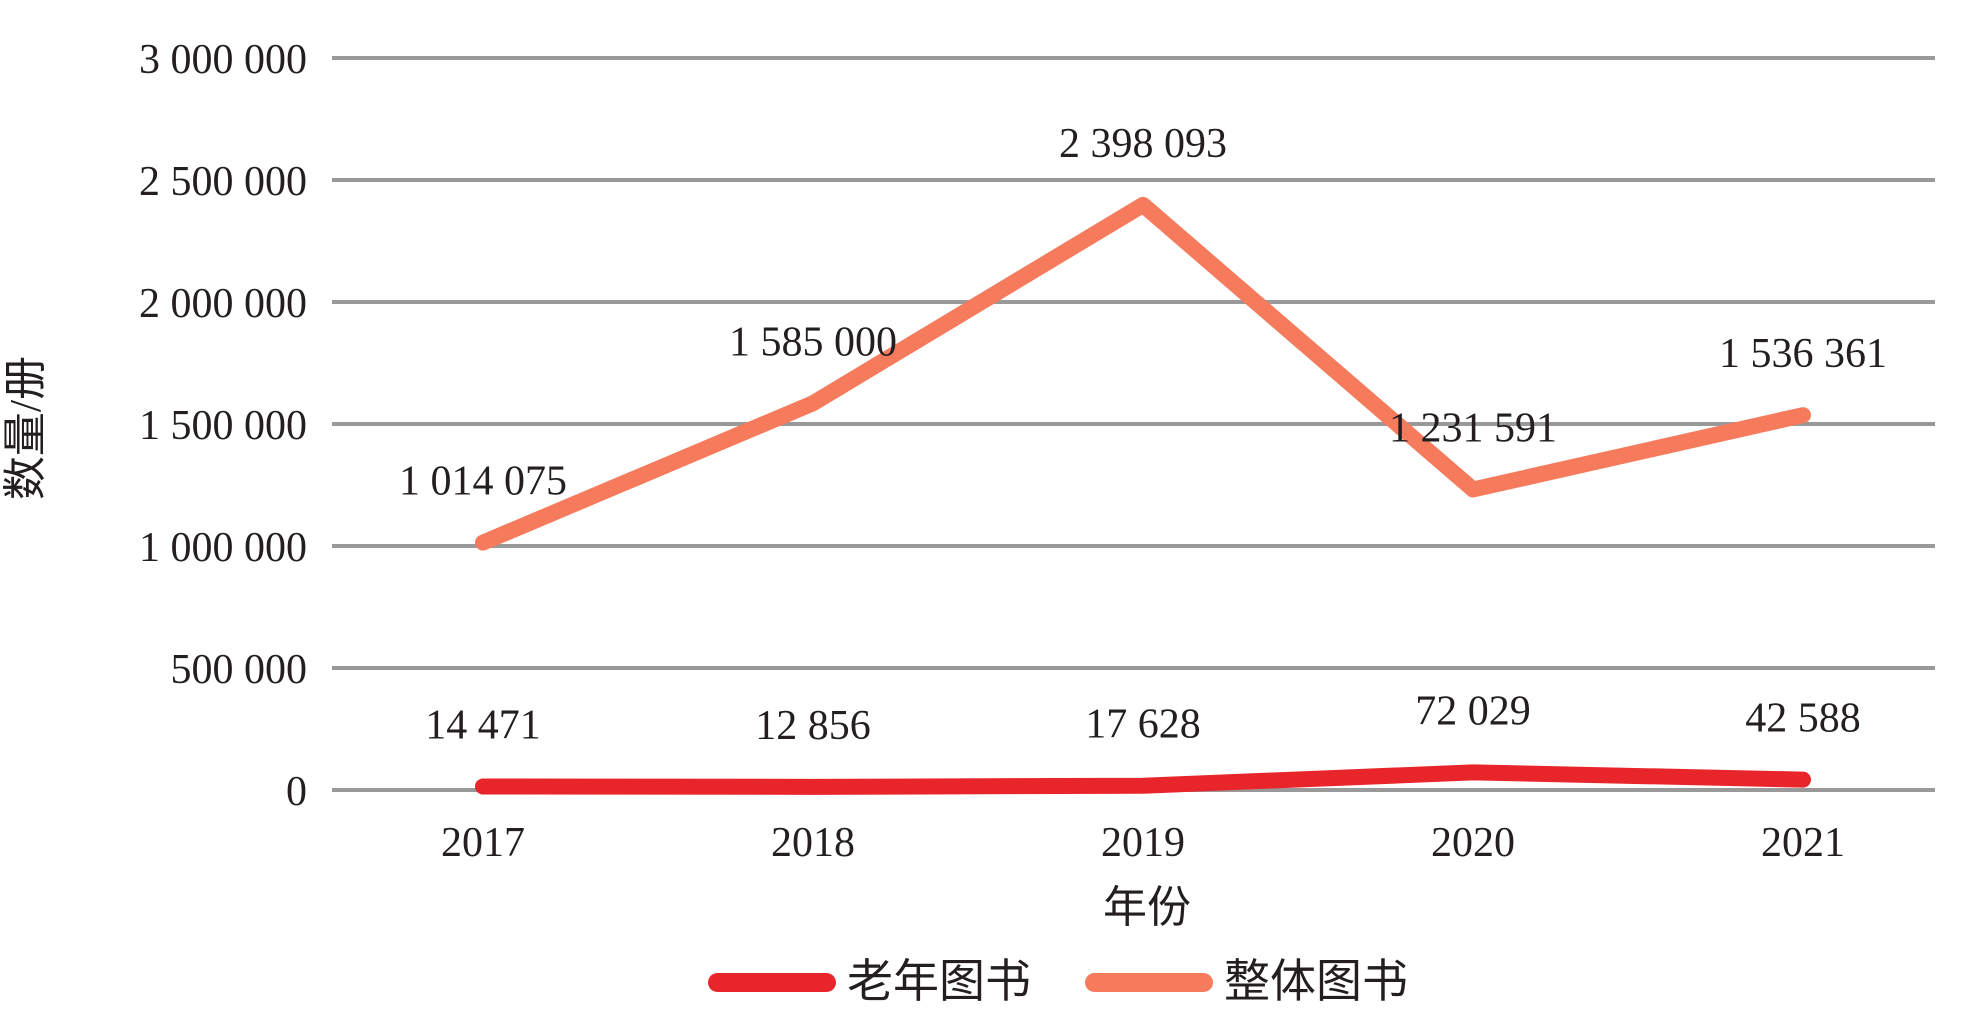 The height and width of the screenshot is (1033, 1967). Describe the element at coordinates (483, 482) in the screenshot. I see `data-label-series1: 1 014 075` at that location.